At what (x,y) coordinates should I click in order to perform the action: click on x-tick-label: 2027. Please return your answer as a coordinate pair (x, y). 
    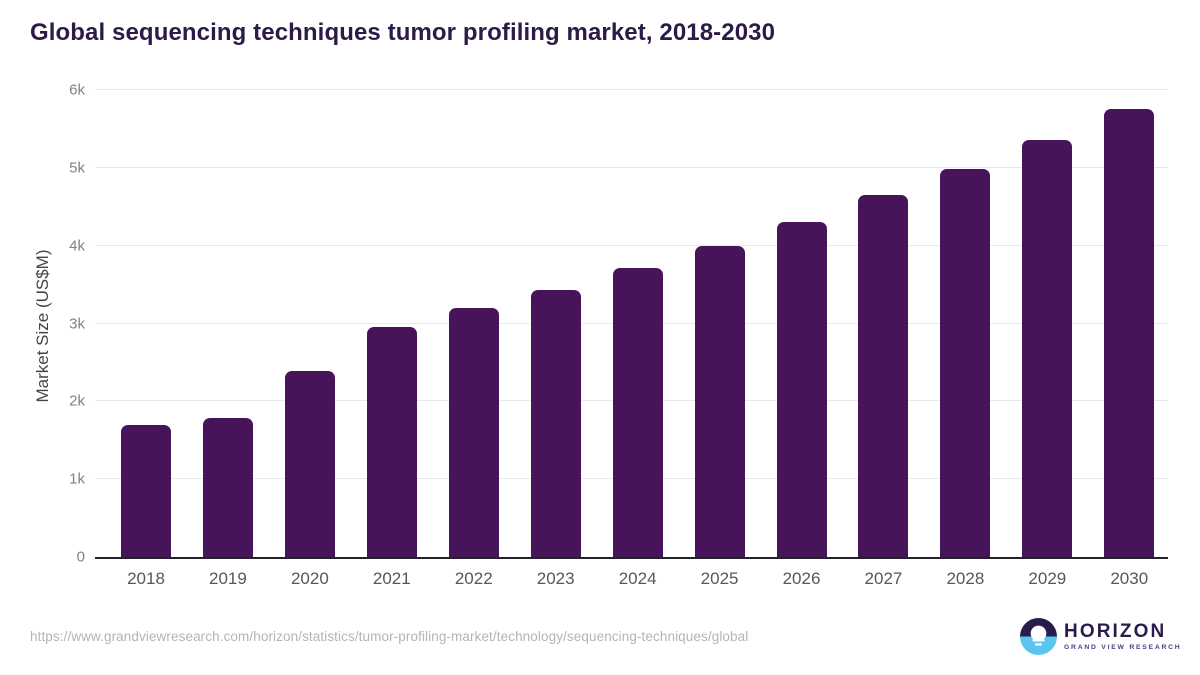
    Looking at the image, I should click on (883, 578).